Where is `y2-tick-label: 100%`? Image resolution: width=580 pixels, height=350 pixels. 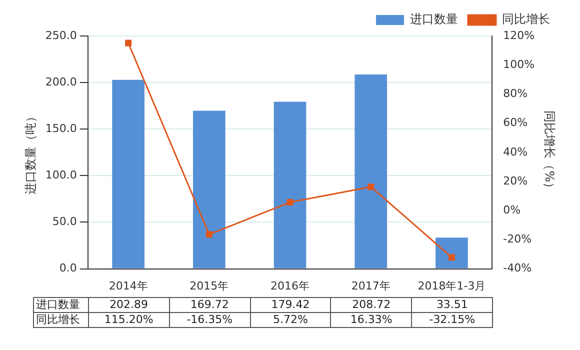
y2-tick-label: 100% is located at coordinates (519, 64).